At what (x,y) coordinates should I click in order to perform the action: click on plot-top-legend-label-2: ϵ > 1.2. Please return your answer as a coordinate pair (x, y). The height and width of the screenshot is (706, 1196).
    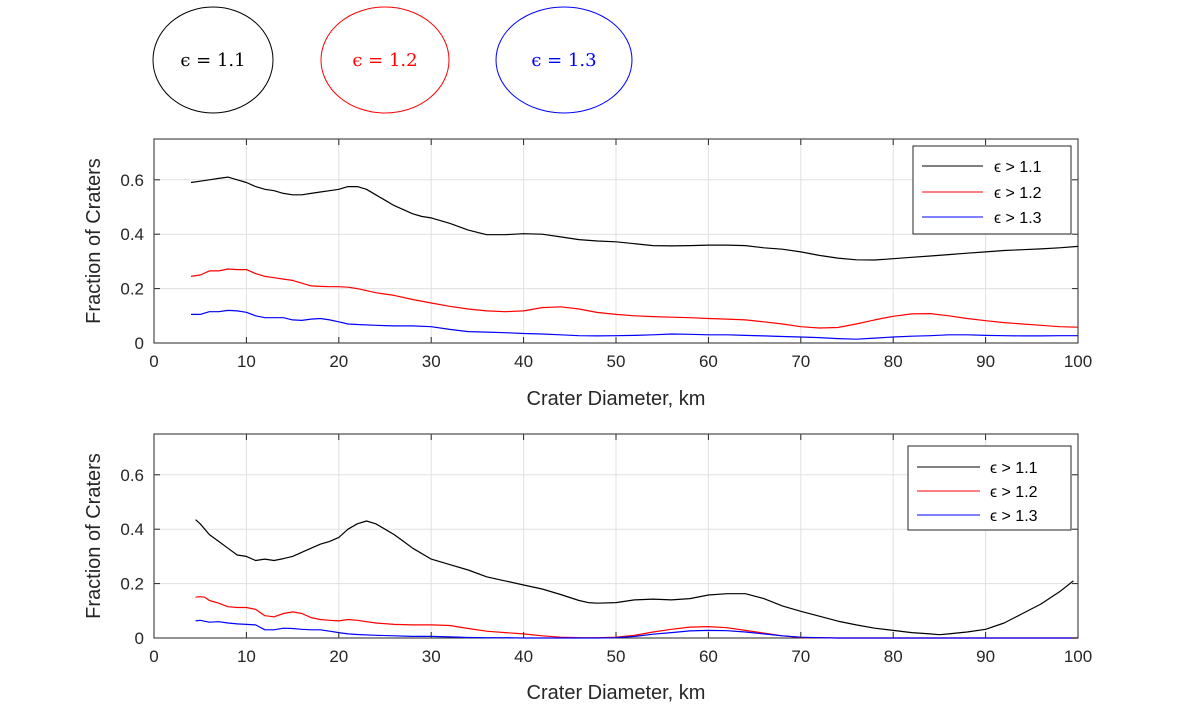
    Looking at the image, I should click on (1018, 193).